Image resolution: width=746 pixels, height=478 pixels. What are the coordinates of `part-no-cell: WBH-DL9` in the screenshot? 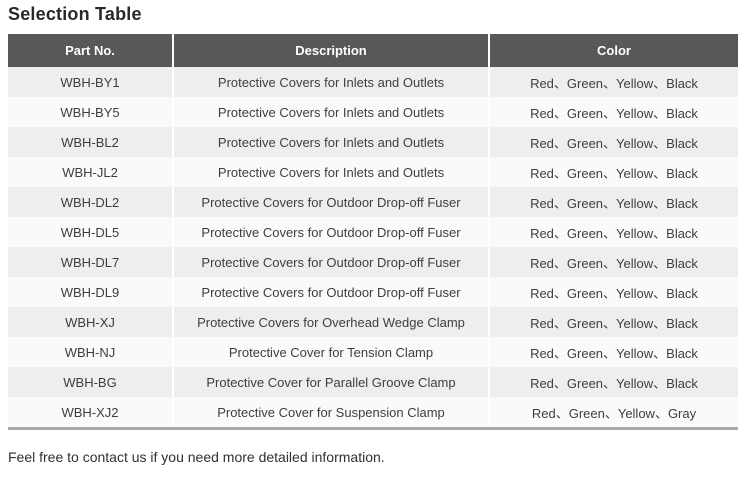 It's located at (91, 292).